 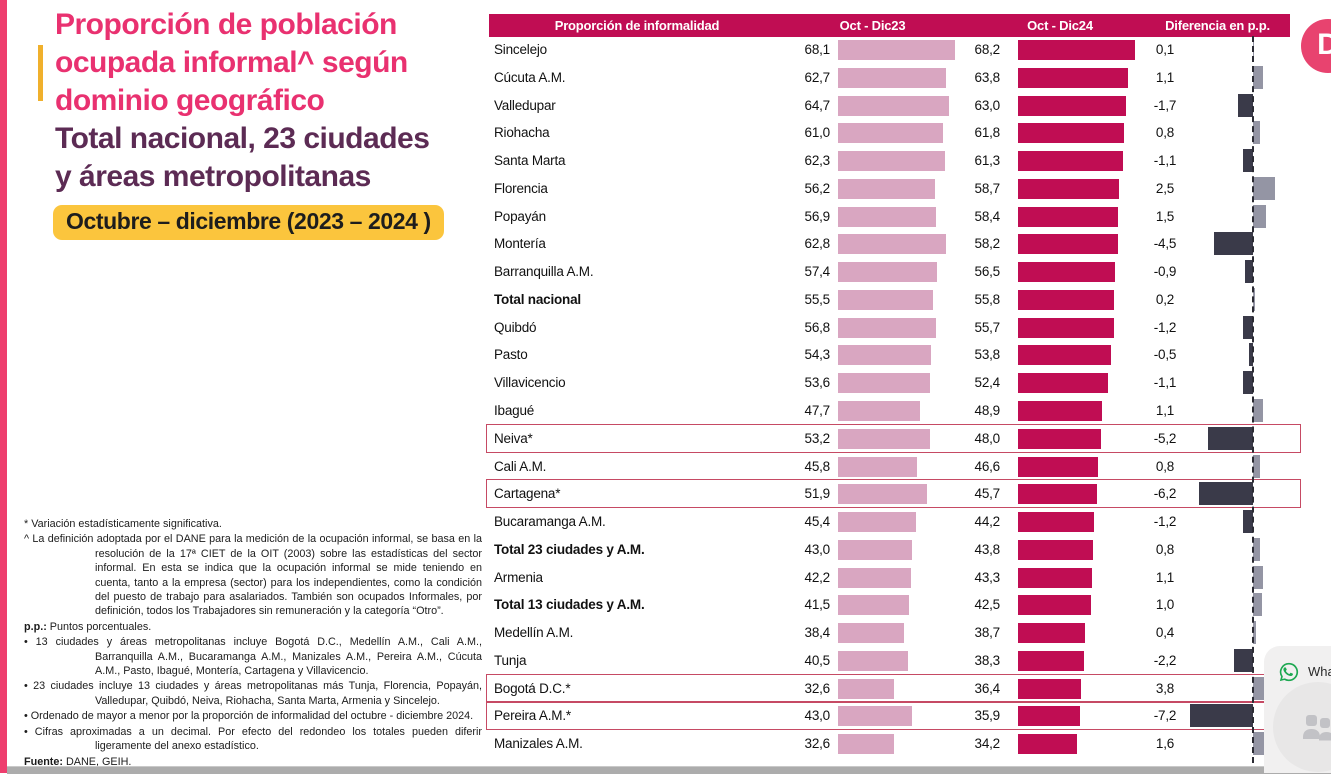 I want to click on value-2024: 63,8, so click(x=987, y=77).